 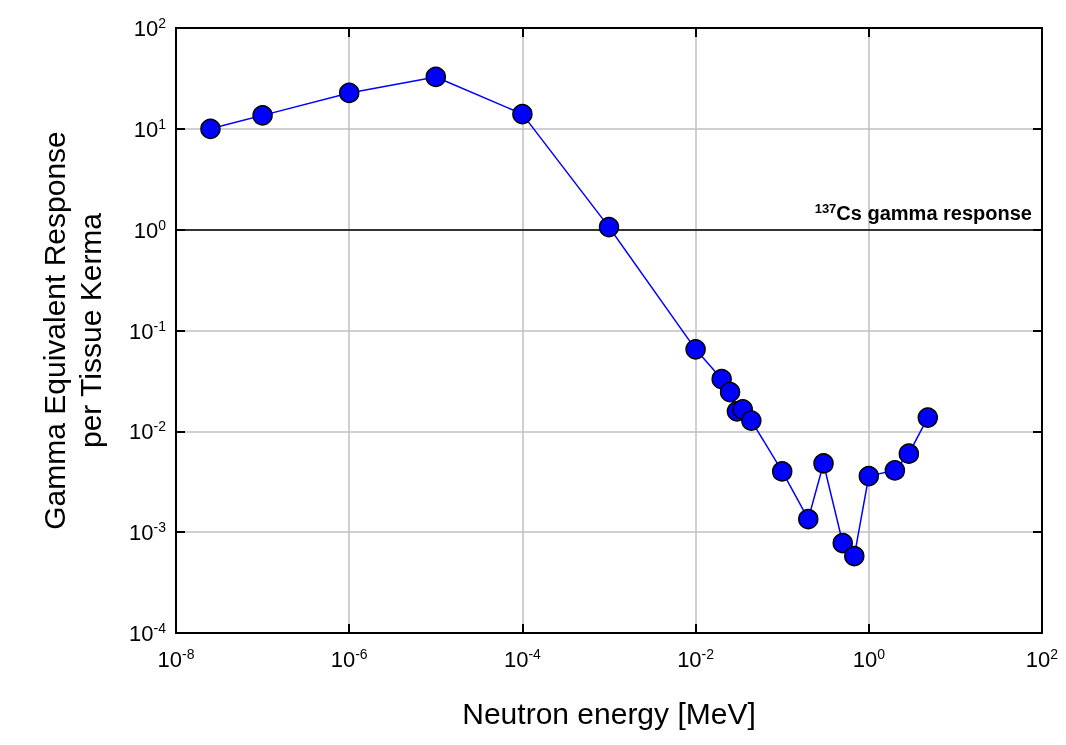 I want to click on x-tick-label: 10$^{2}$, so click(x=1042, y=659).